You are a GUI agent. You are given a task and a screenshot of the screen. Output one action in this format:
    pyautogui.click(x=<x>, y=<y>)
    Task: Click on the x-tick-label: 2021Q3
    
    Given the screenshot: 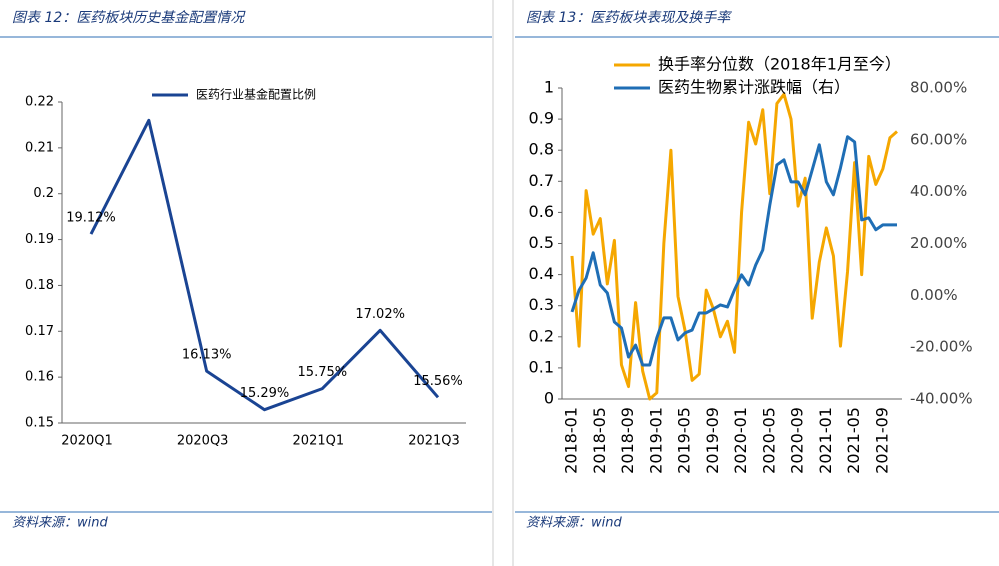 What is the action you would take?
    pyautogui.click(x=434, y=441)
    